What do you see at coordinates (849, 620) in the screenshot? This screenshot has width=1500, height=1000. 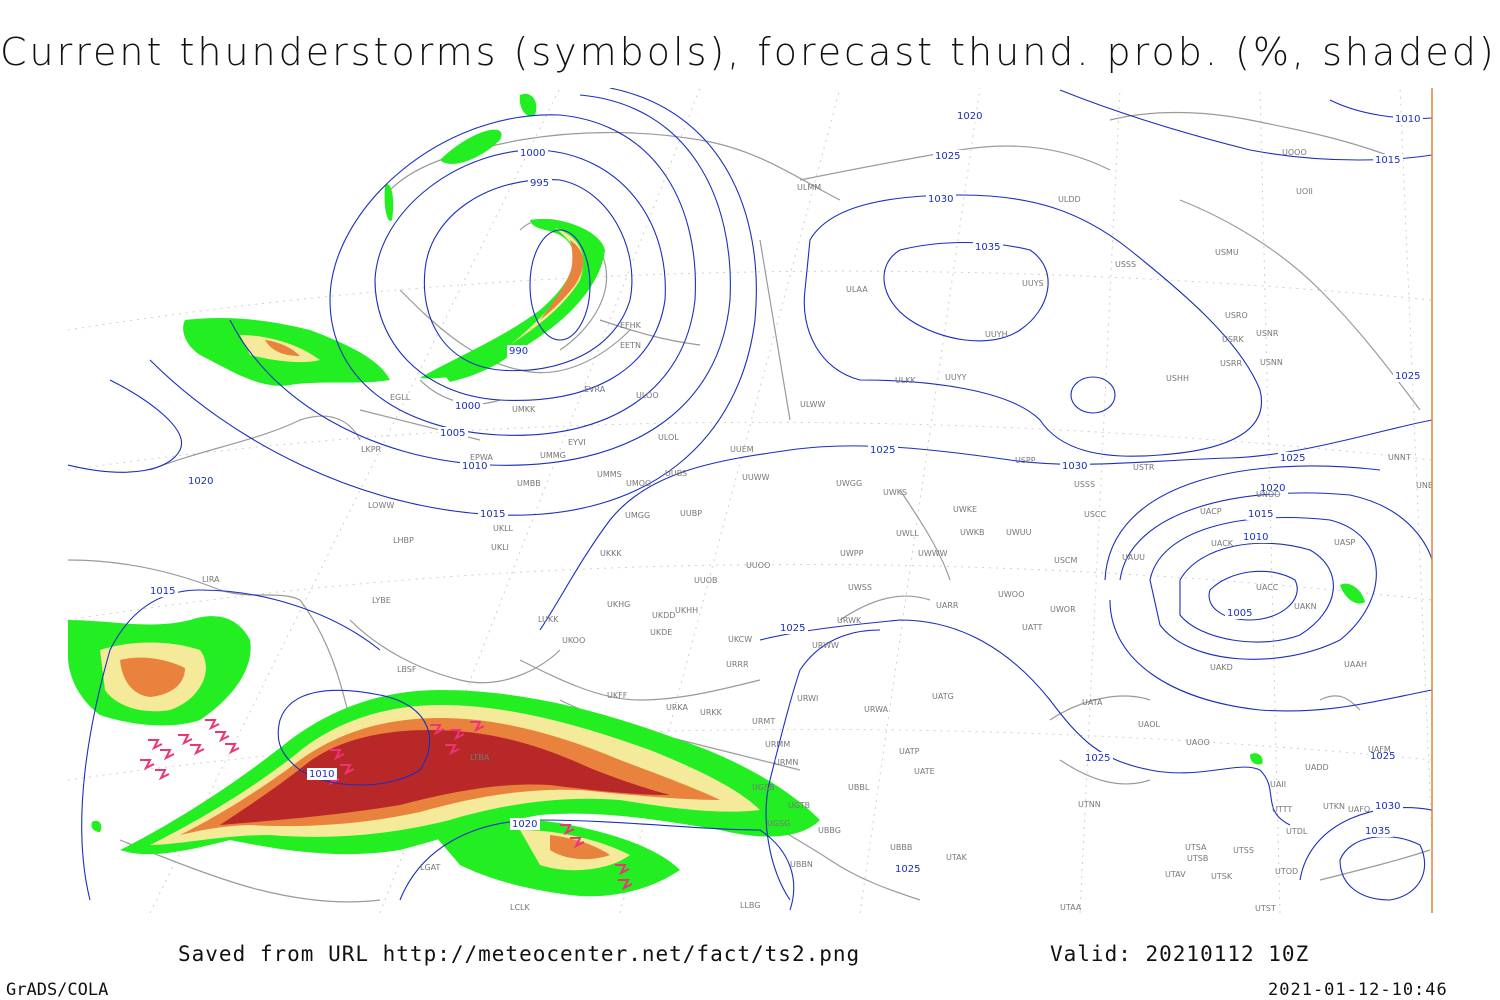 I see `station-label: URWK` at bounding box center [849, 620].